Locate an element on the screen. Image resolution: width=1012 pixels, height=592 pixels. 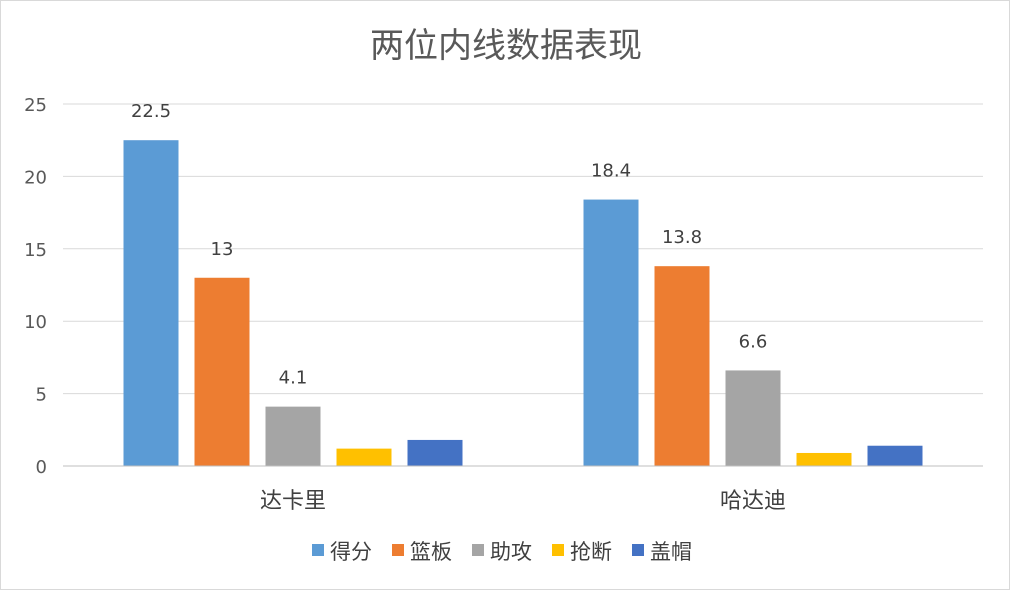
legend-label: 篮板 is located at coordinates (431, 552).